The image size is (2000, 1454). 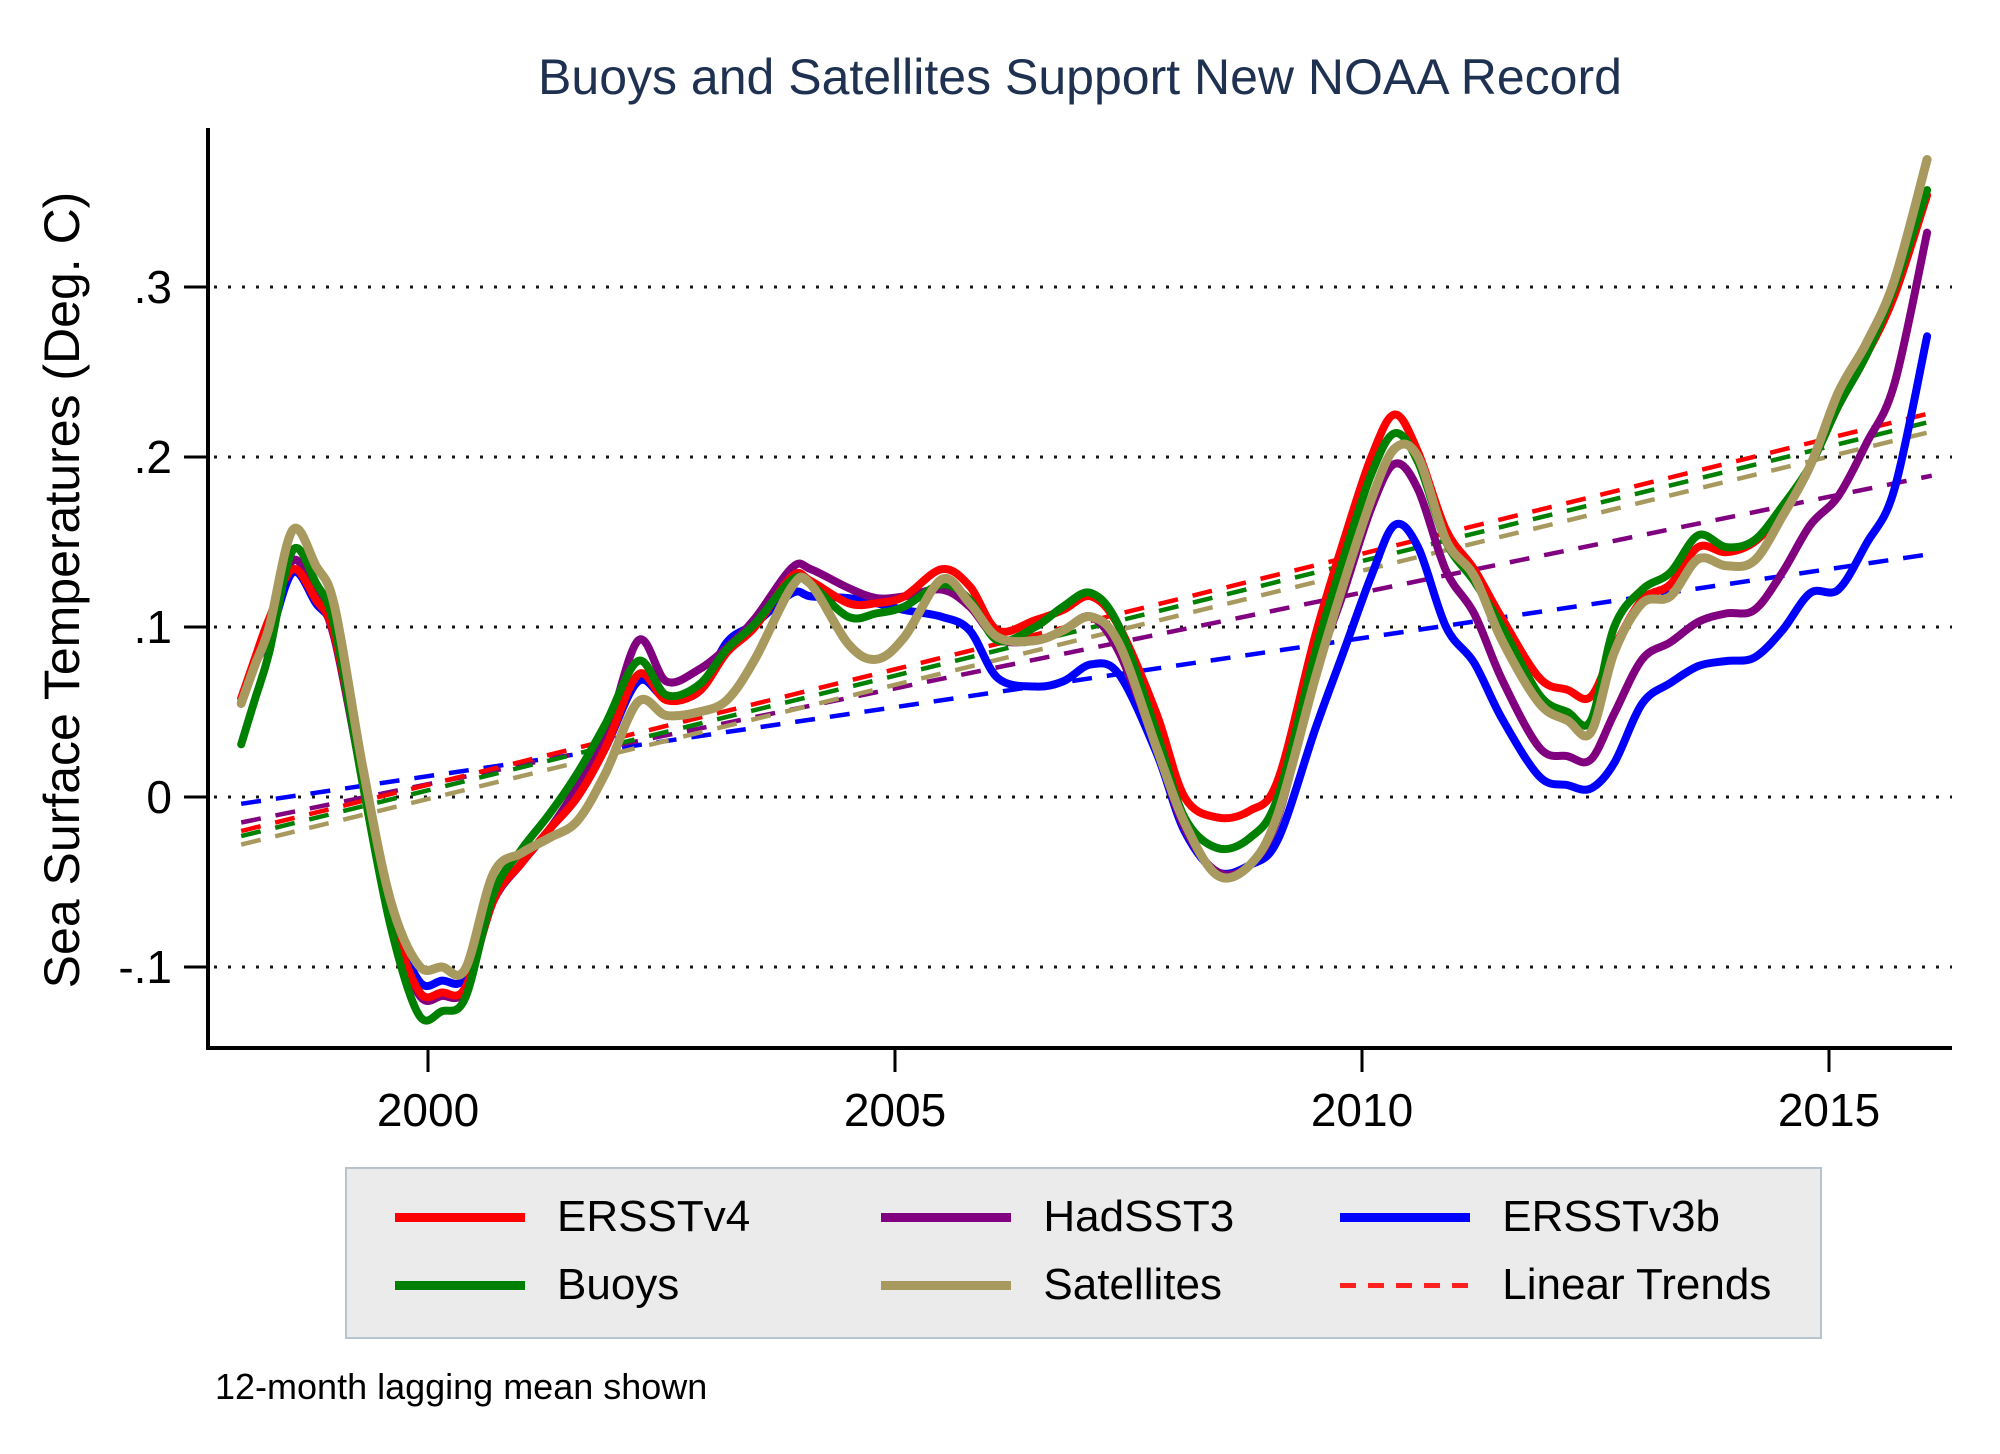 What do you see at coordinates (895, 1110) in the screenshot?
I see `x-tick-label: 2005` at bounding box center [895, 1110].